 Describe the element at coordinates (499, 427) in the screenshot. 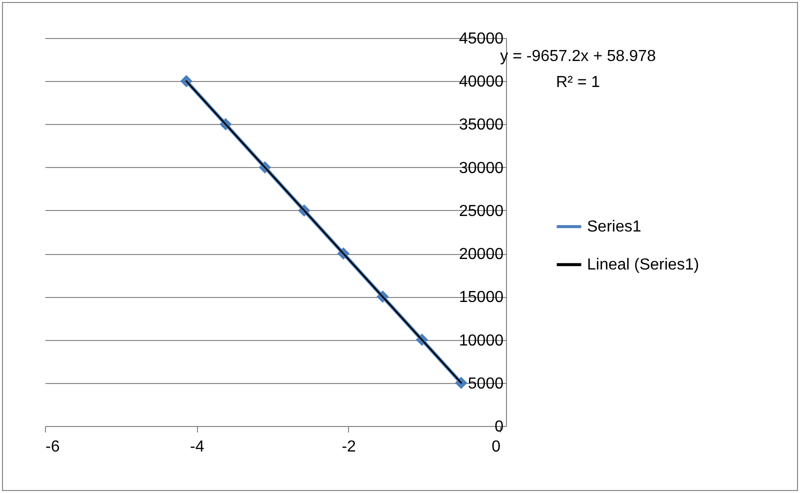

I see `y-tick-label: 0` at that location.